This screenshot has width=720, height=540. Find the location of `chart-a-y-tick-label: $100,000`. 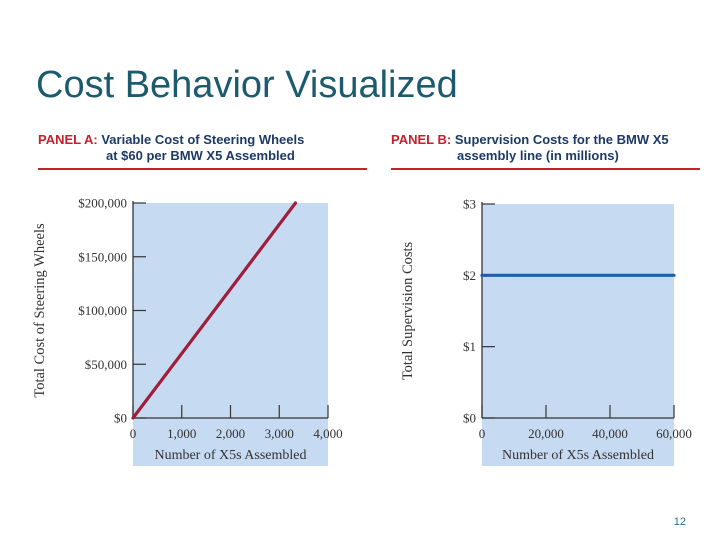

chart-a-y-tick-label: $100,000 is located at coordinates (102, 310).